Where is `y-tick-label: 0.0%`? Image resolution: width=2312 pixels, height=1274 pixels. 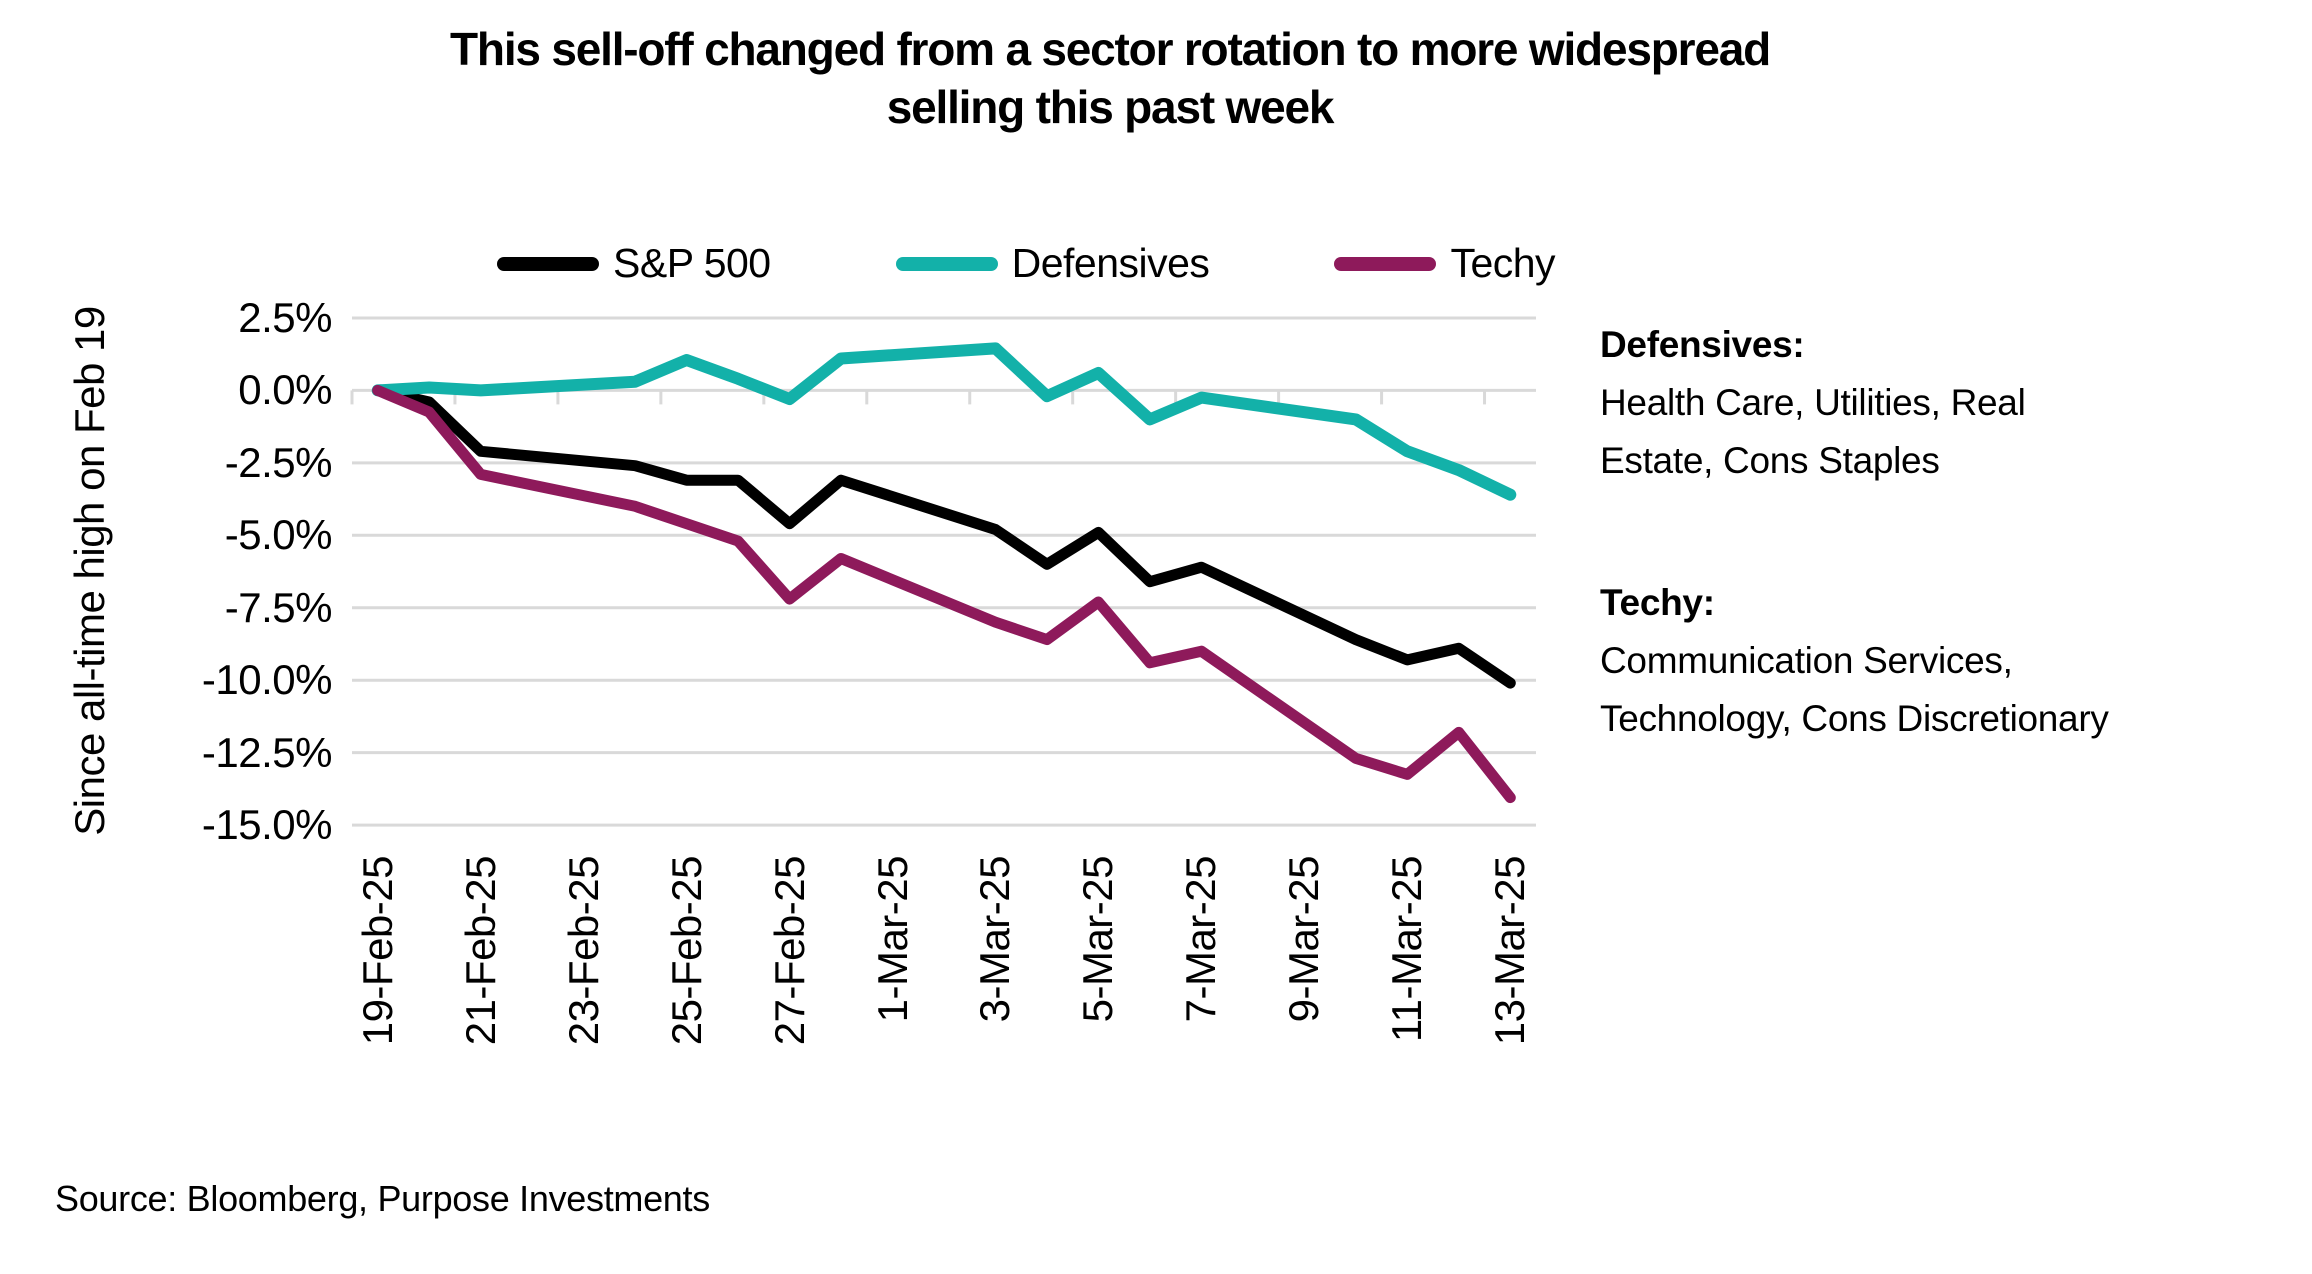 y-tick-label: 0.0% is located at coordinates (285, 390).